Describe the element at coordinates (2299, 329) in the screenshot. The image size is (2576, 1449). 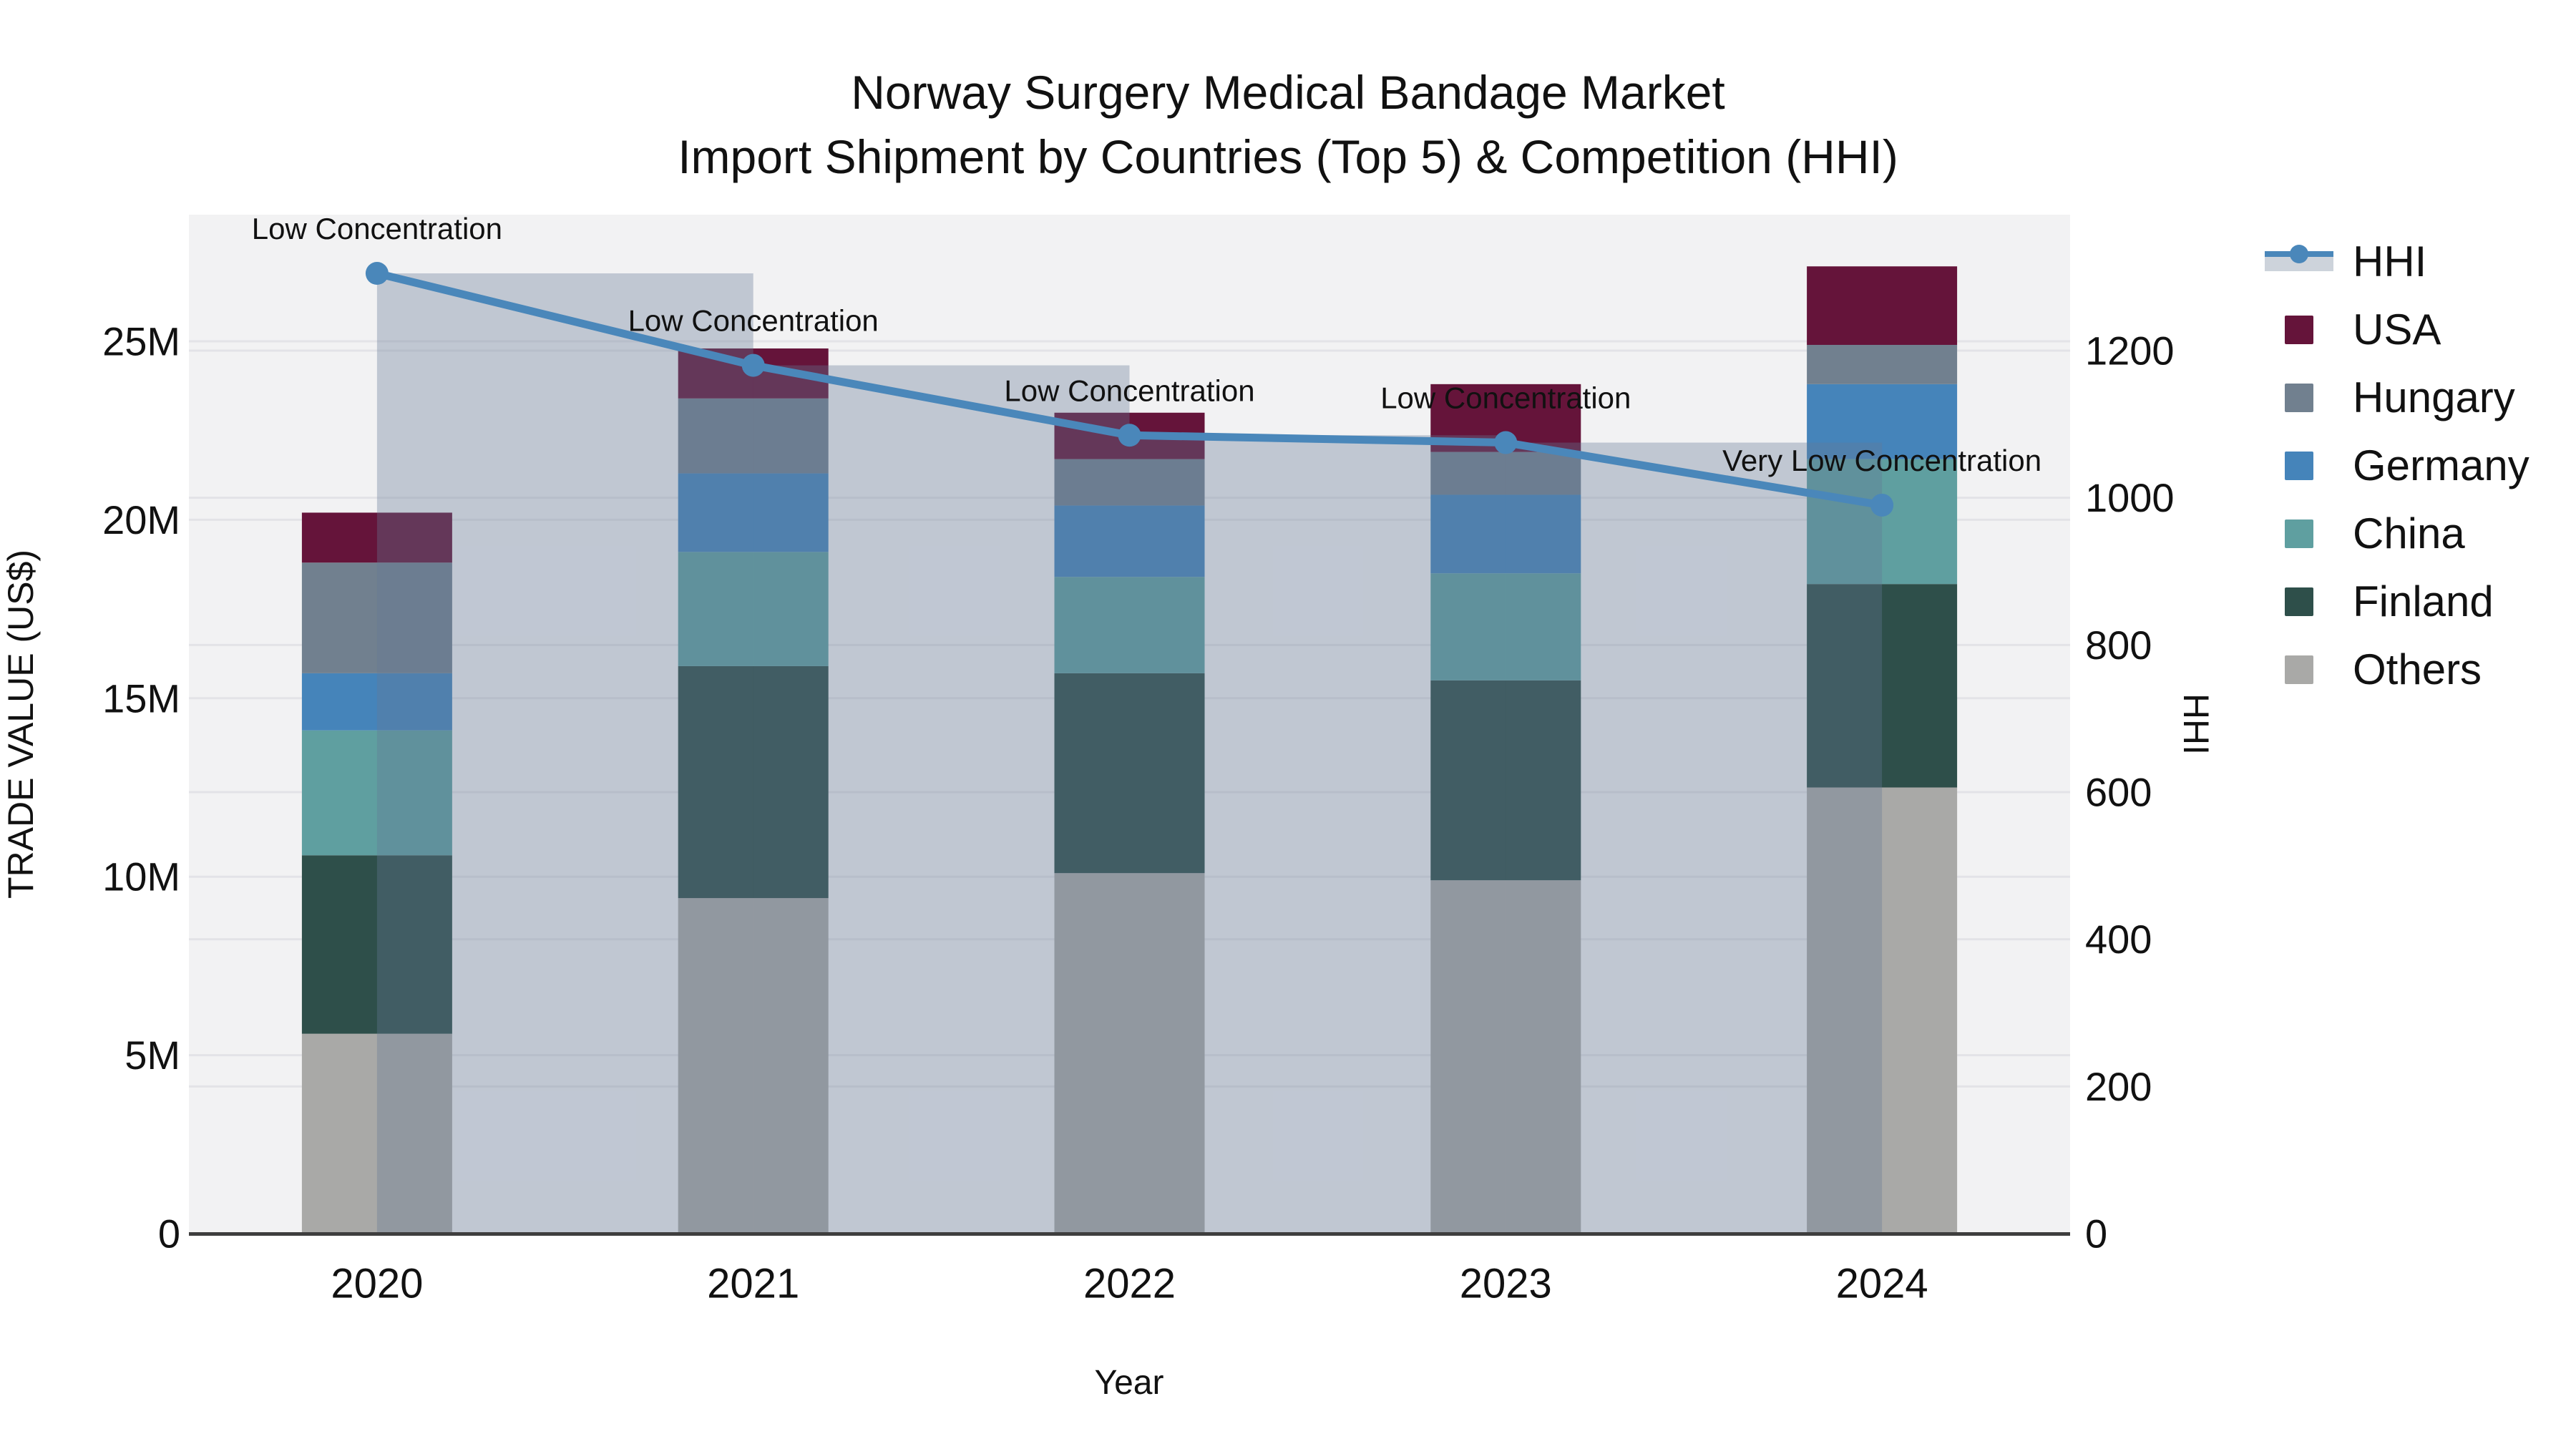
I see `legend-swatch-usa` at that location.